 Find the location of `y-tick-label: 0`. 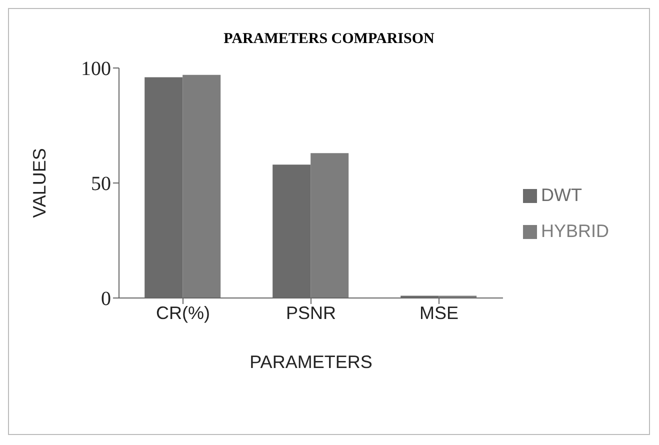

y-tick-label: 0 is located at coordinates (106, 299).